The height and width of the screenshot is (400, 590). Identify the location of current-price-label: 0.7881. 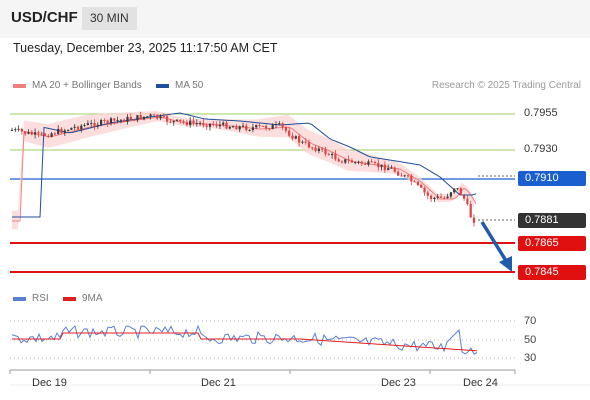
(552, 220).